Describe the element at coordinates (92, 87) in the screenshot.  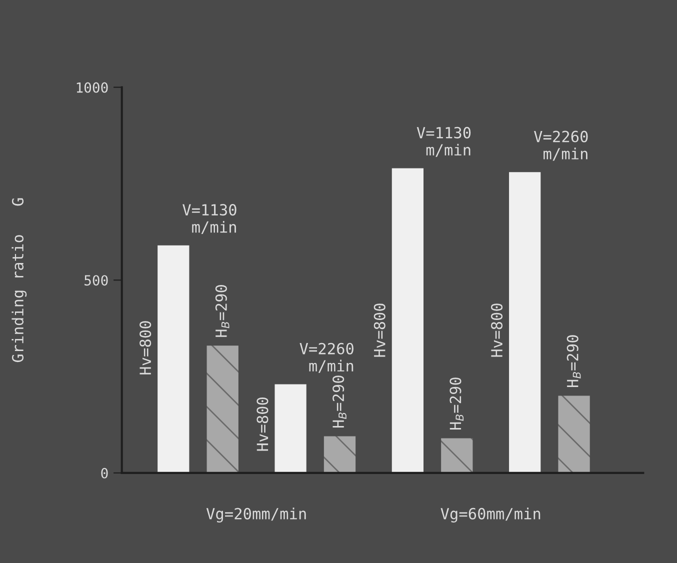
I see `y-tick-label: 1000` at that location.